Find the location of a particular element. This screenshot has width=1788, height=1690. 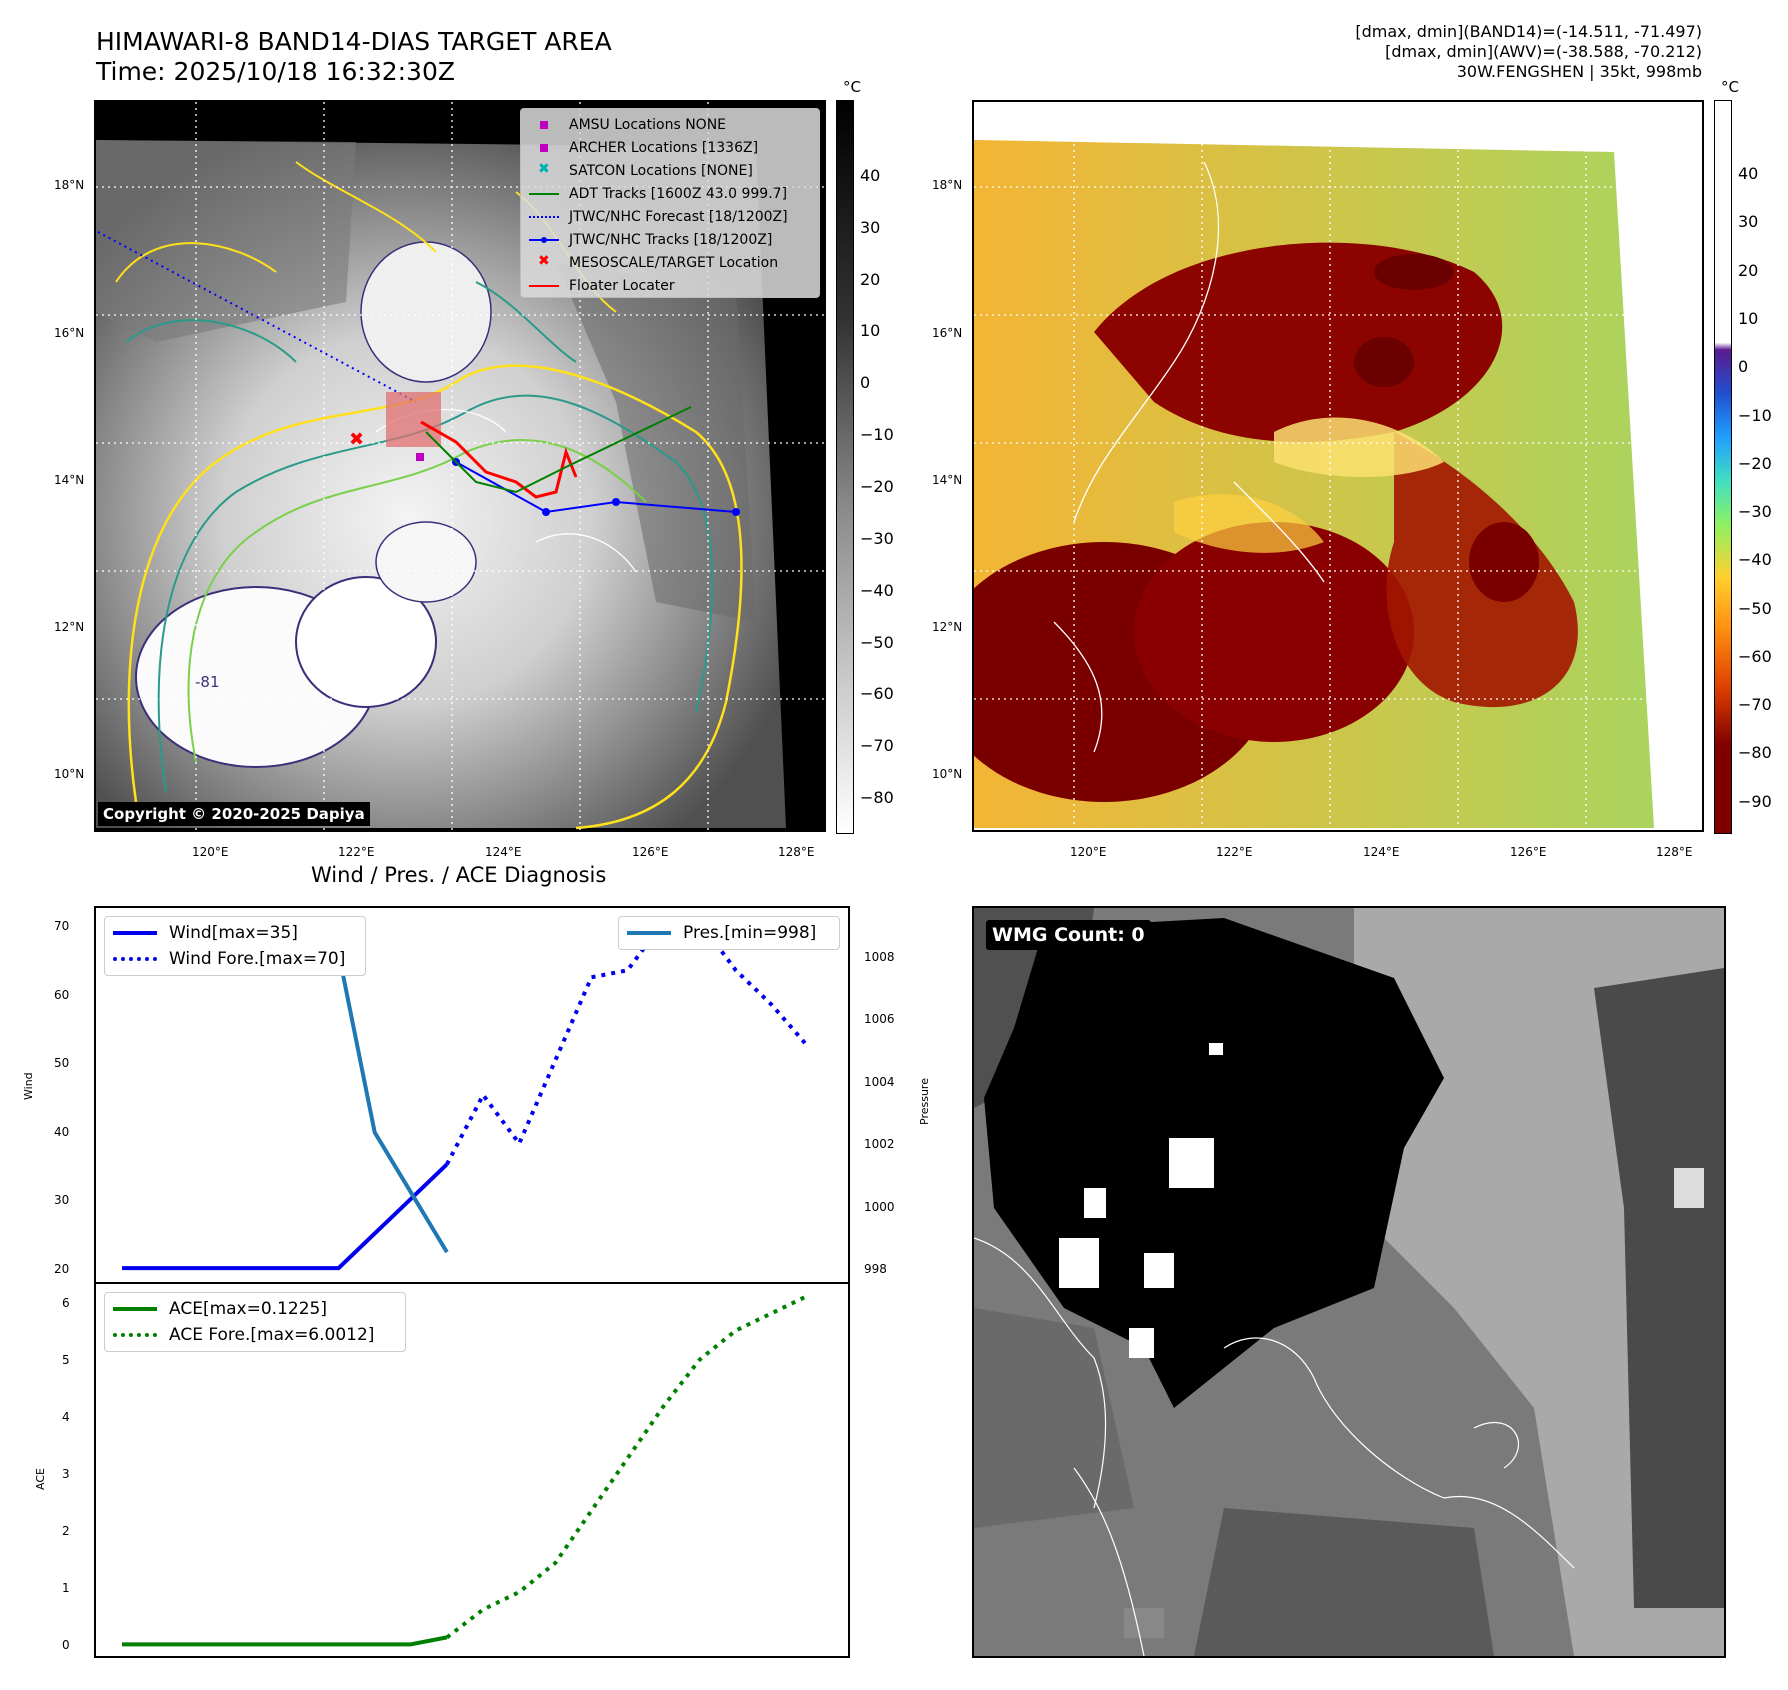

target-marker: ✖ is located at coordinates (356, 439).